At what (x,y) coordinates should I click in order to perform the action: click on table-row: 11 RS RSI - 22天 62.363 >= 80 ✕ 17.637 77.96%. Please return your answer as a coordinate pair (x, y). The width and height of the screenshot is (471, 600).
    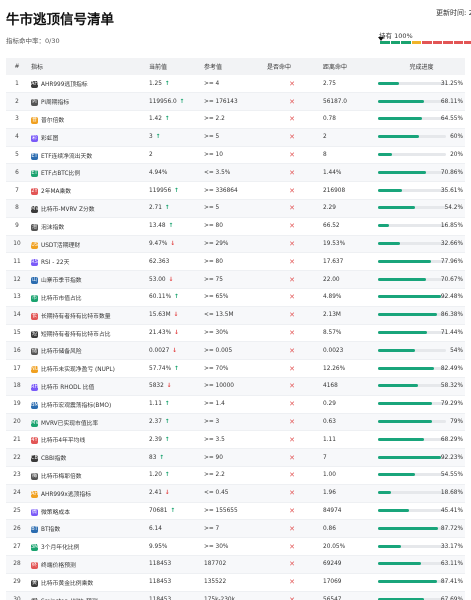
    Looking at the image, I should click on (235, 262).